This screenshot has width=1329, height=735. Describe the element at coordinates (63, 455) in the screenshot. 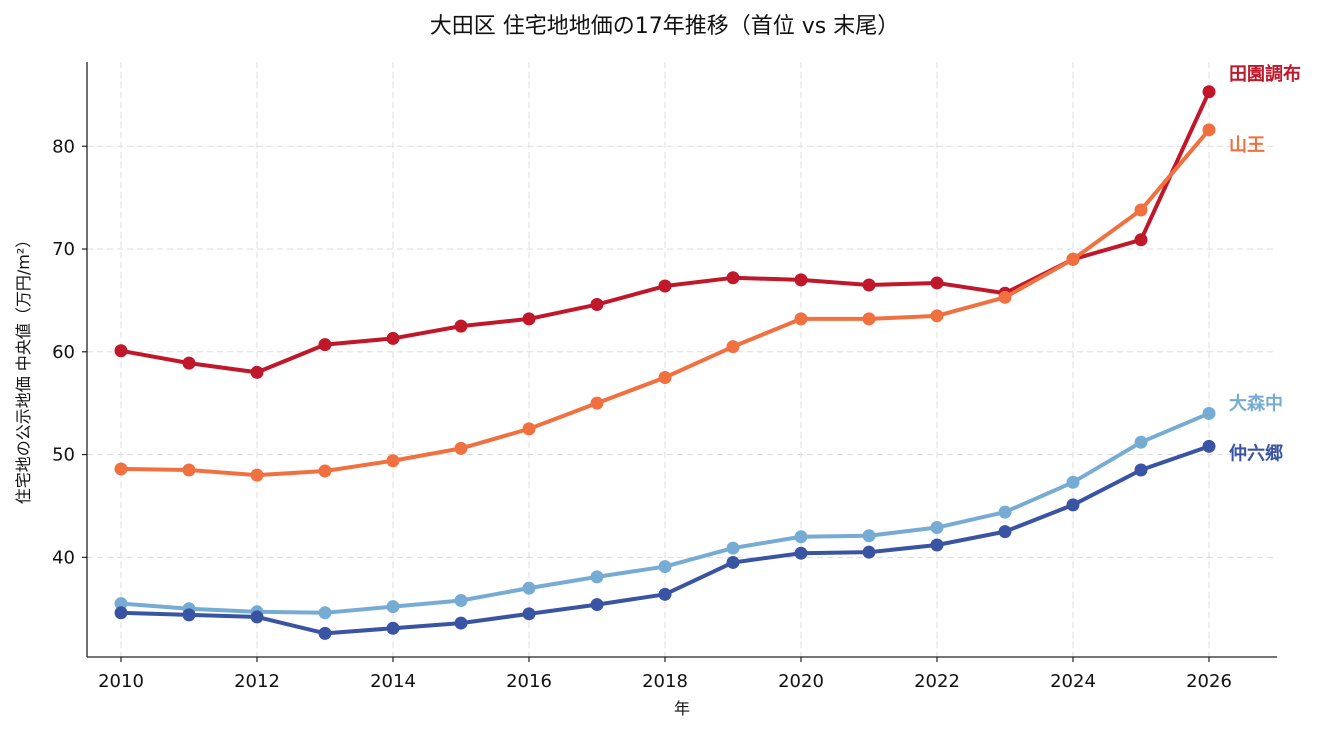

I see `y-tick-label: 50` at that location.